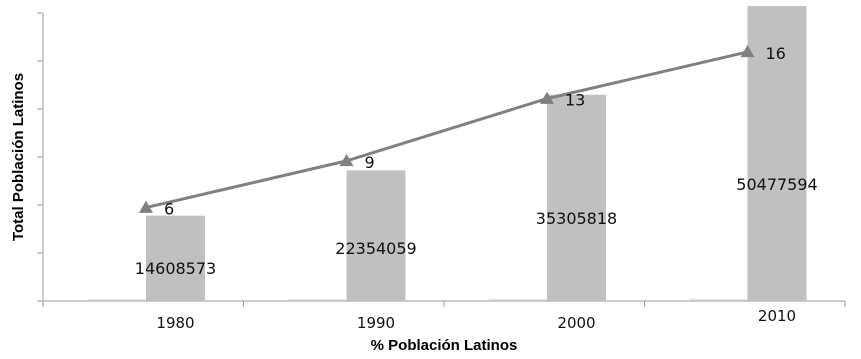 Image resolution: width=861 pixels, height=359 pixels. Describe the element at coordinates (776, 184) in the screenshot. I see `bar-value-label: 50477594` at that location.